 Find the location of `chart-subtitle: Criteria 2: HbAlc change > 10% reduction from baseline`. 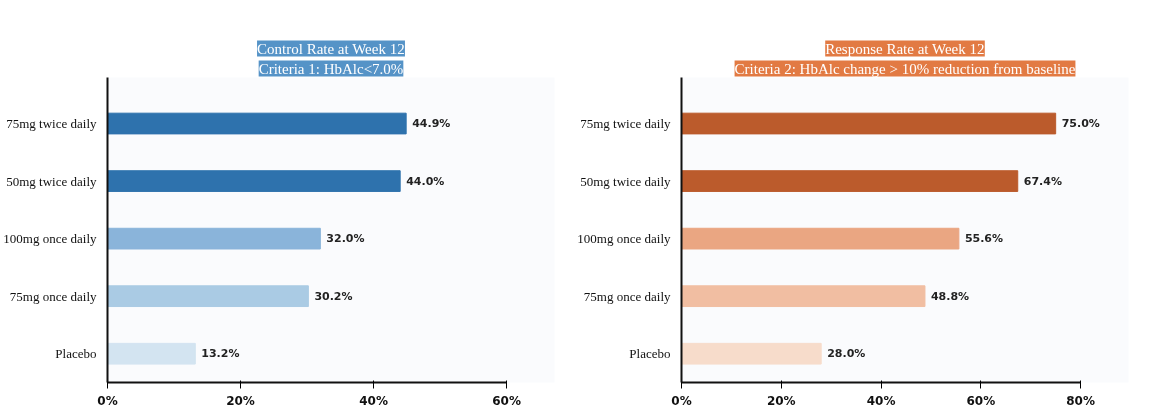

chart-subtitle: Criteria 2: HbAlc change > 10% reduction from baseline is located at coordinates (905, 68).